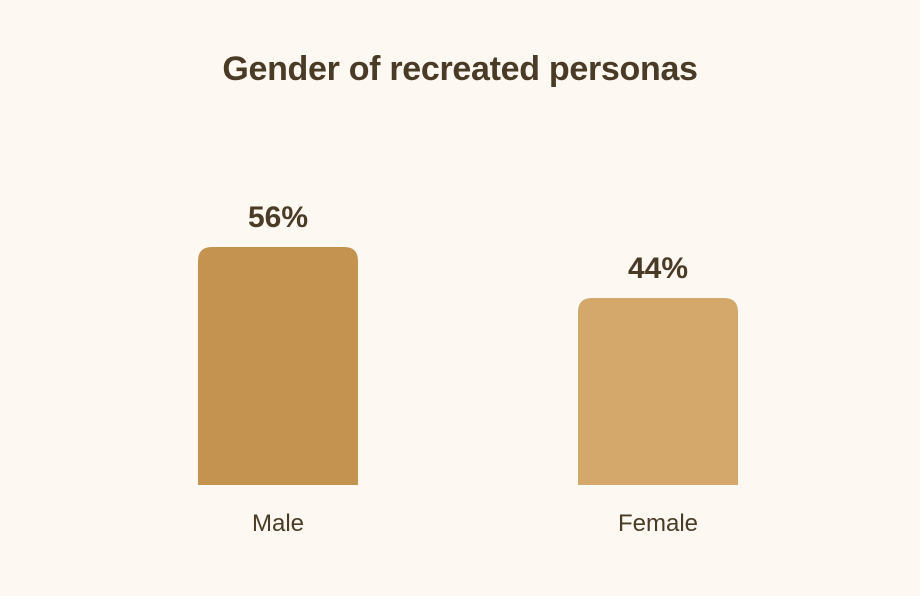  What do you see at coordinates (658, 523) in the screenshot?
I see `category-label-female: Female` at bounding box center [658, 523].